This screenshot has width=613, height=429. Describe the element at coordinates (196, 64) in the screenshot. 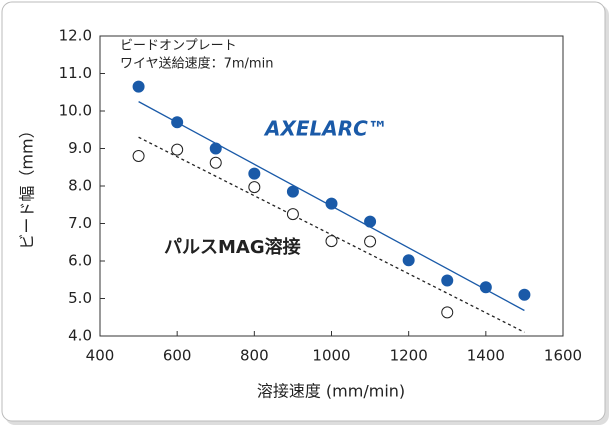

I see `annotation: ワイヤ送給速度：7m/min` at that location.